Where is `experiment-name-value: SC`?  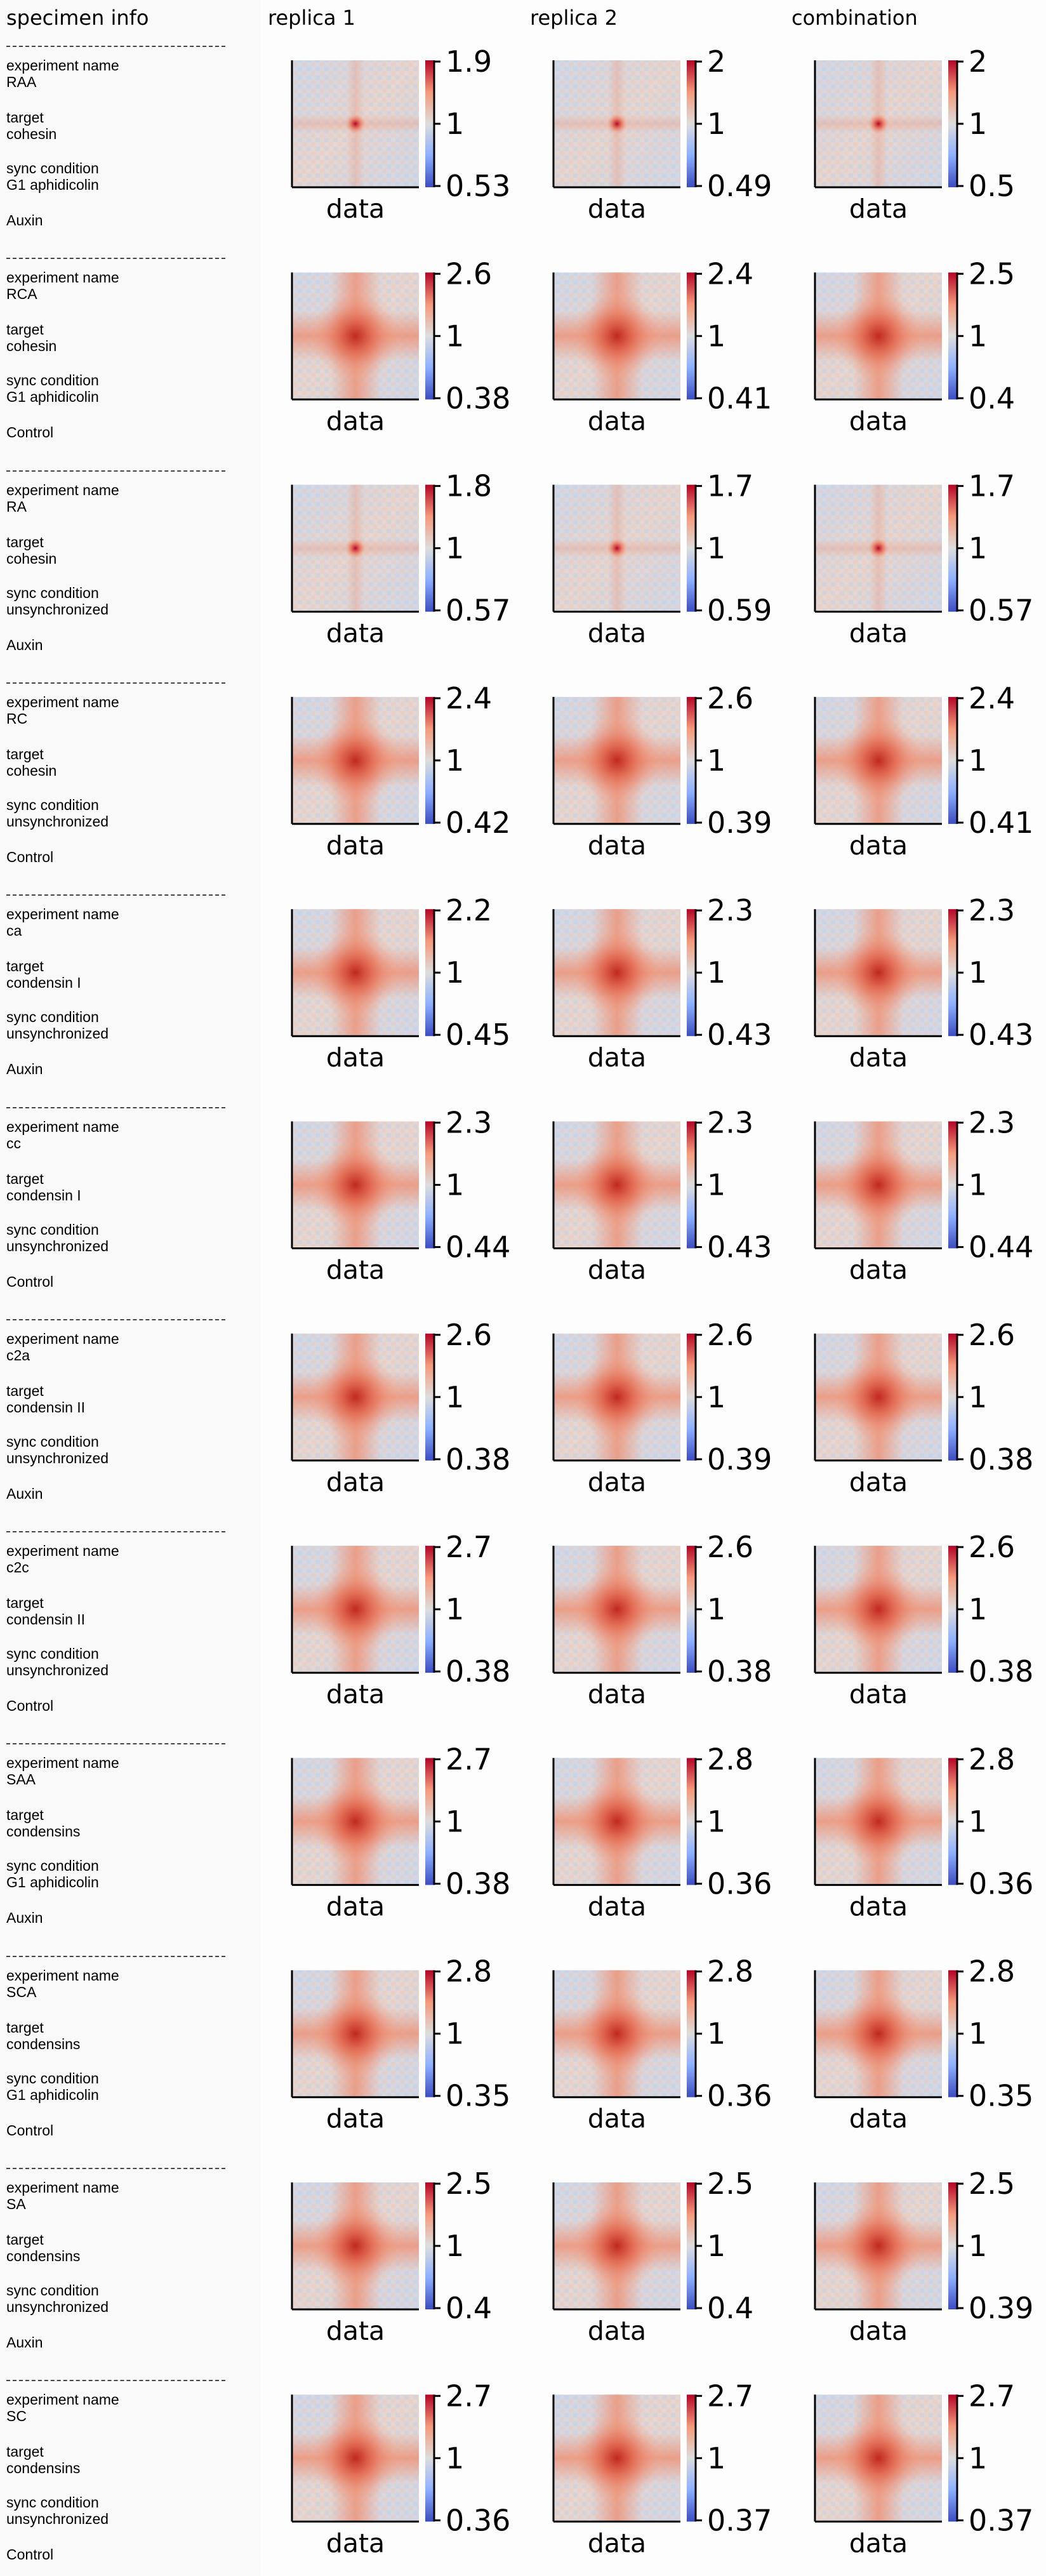 experiment-name-value: SC is located at coordinates (16, 2416).